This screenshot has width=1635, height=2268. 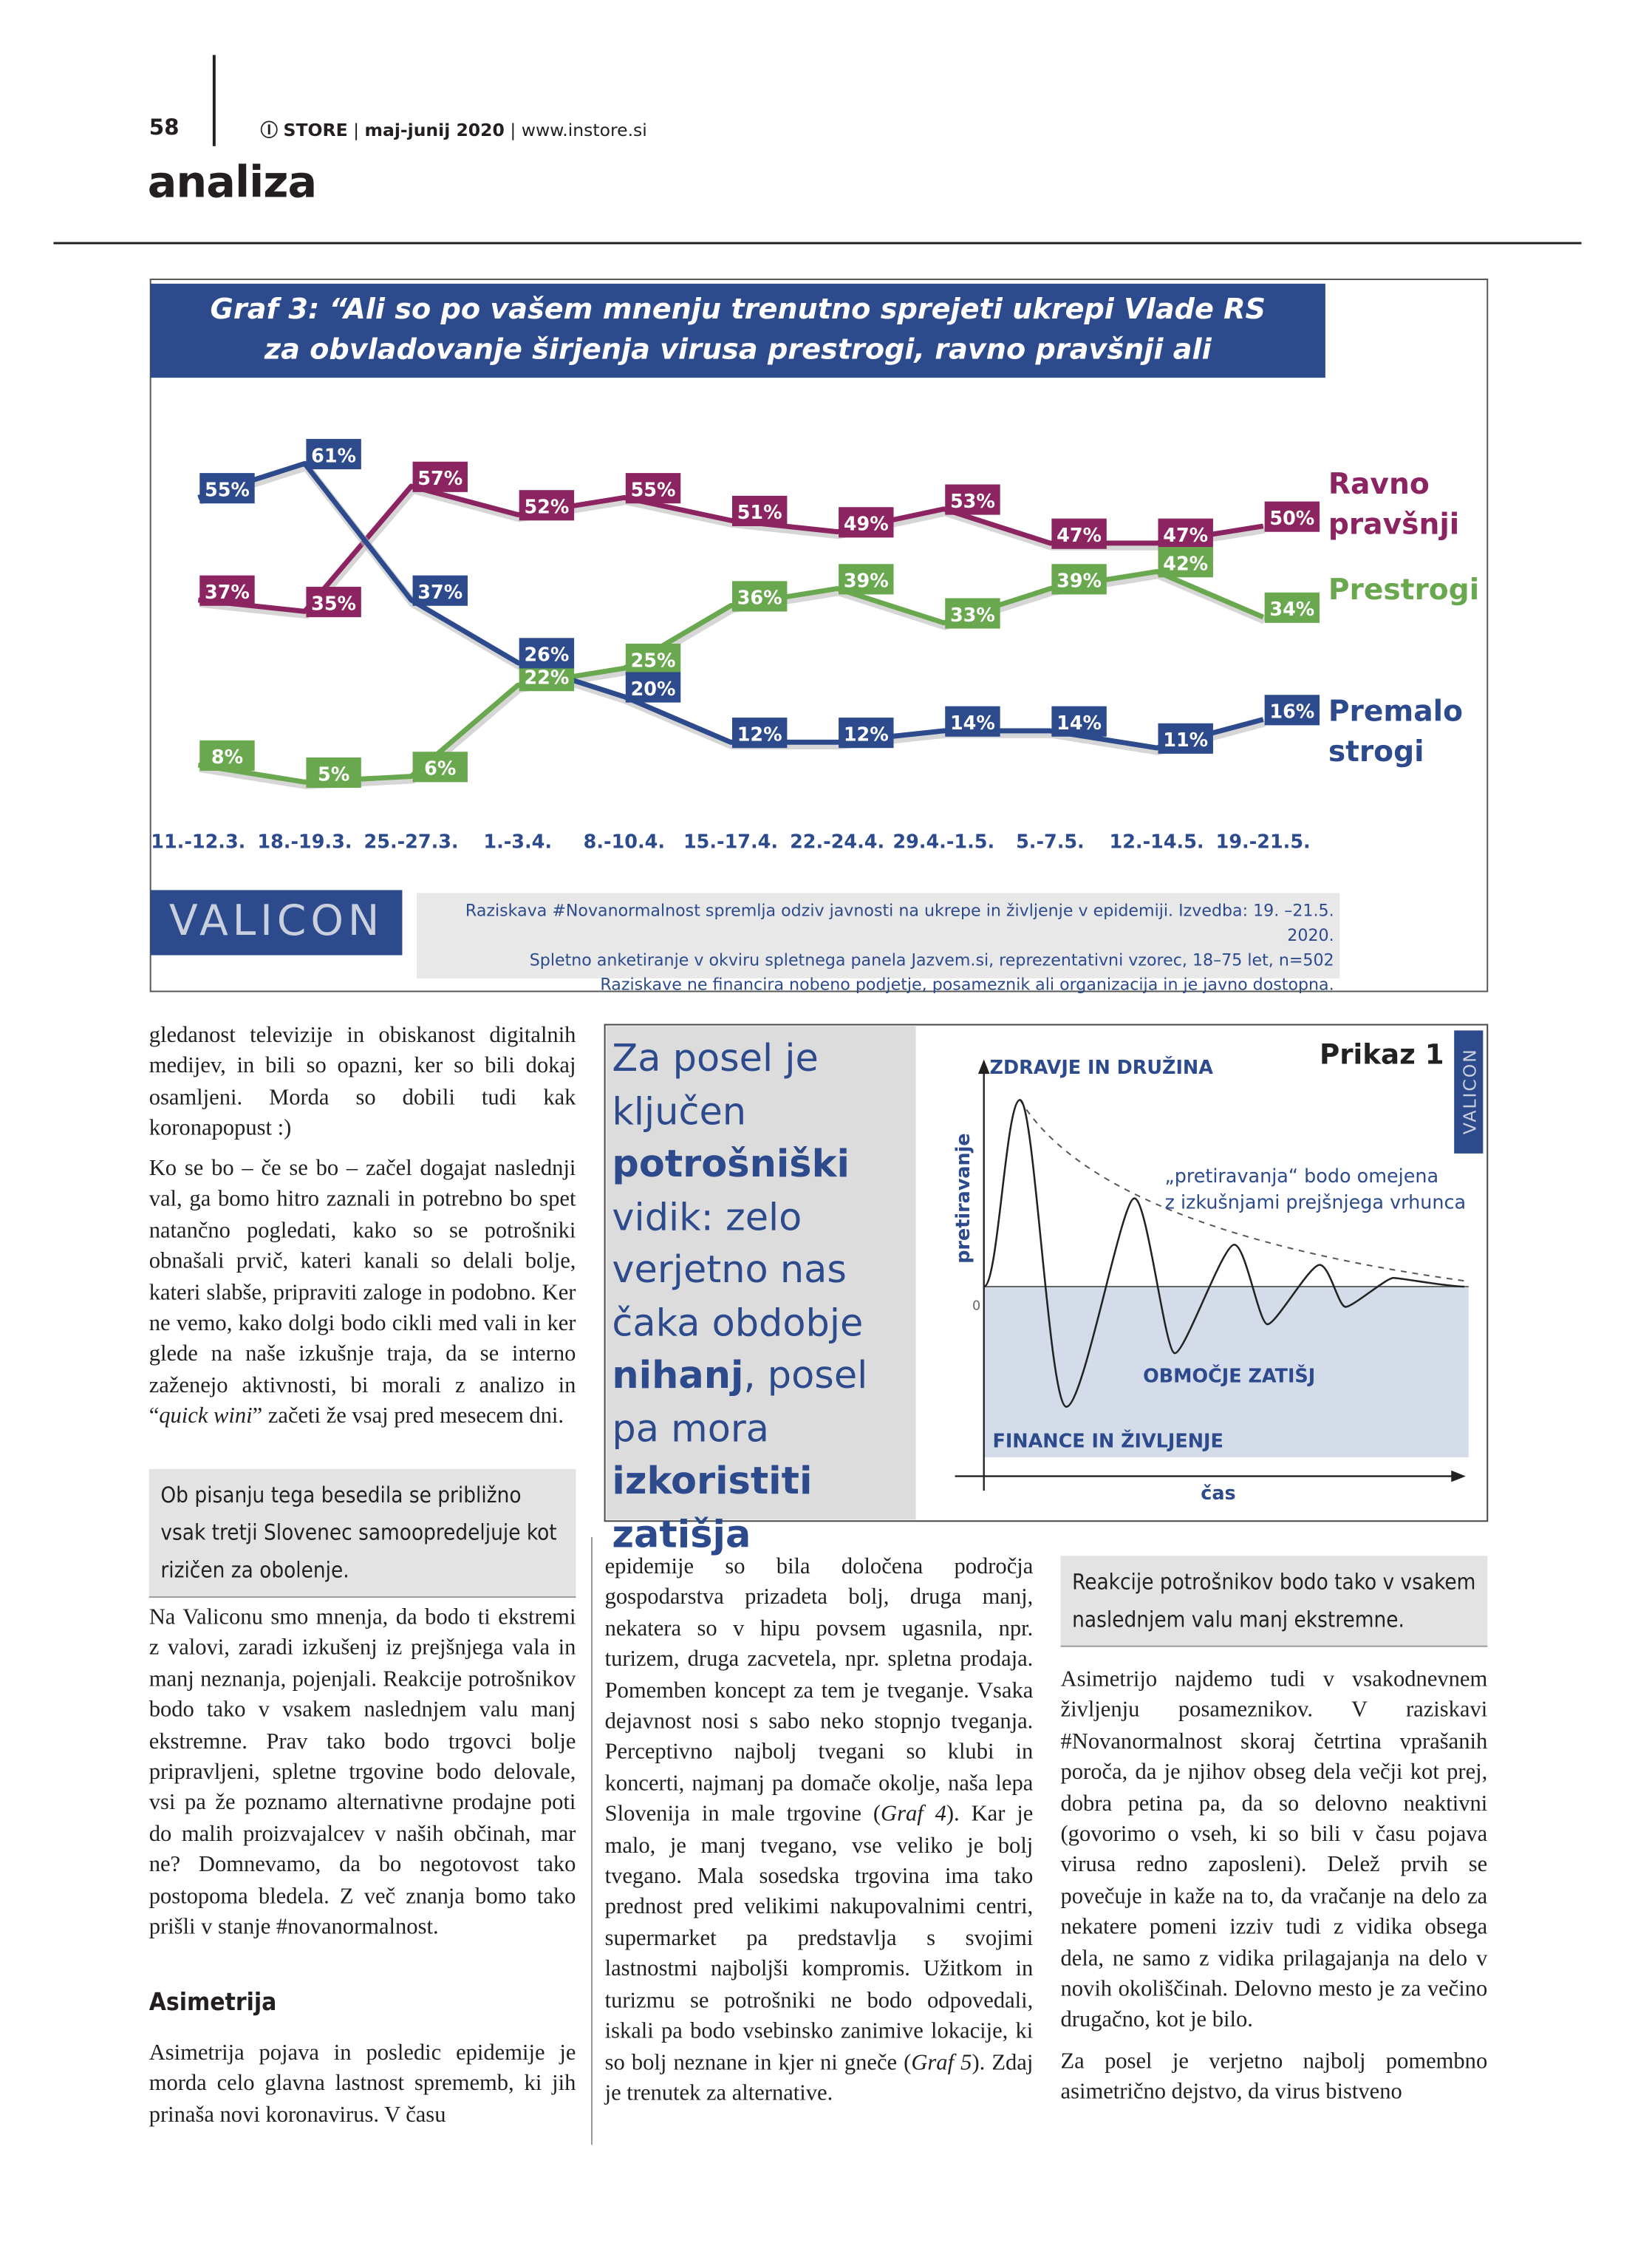 I want to click on callout-bg, so click(x=761, y=1273).